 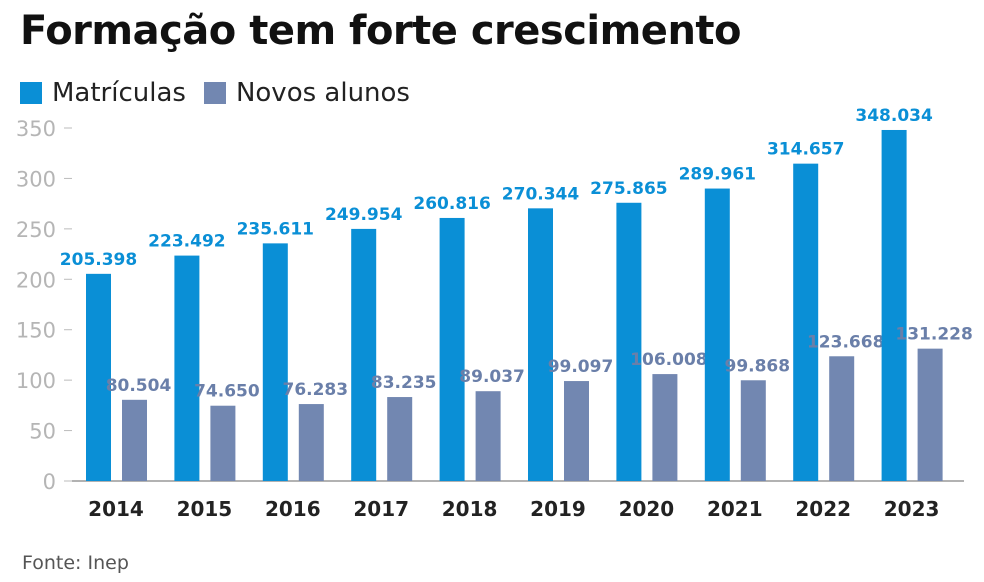 I want to click on x-tick-label: 2016, so click(x=293, y=509).